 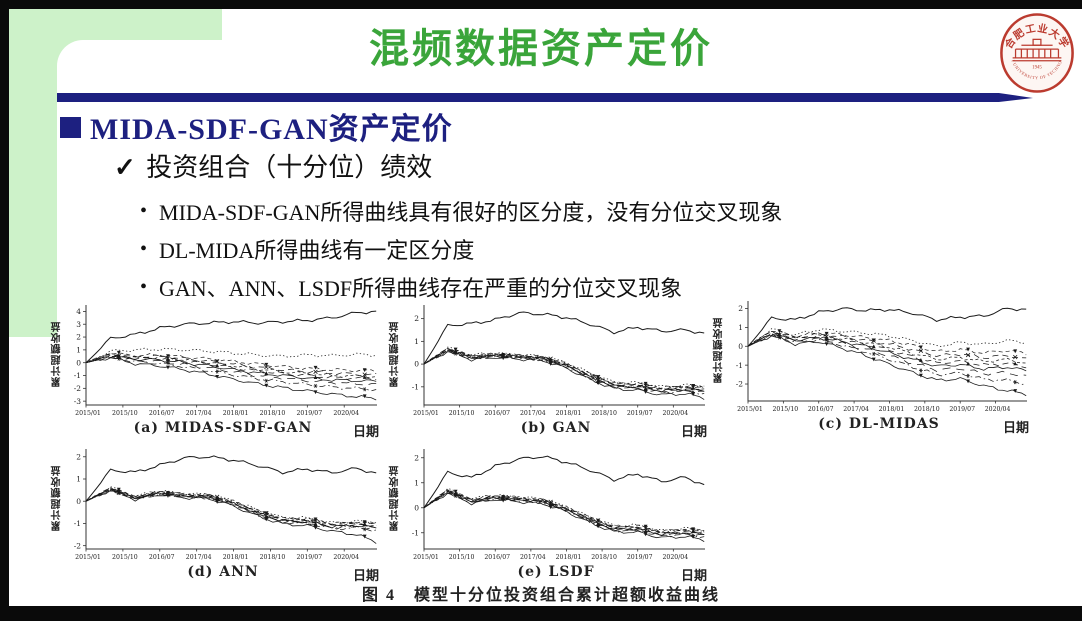 What do you see at coordinates (78, 401) in the screenshot?
I see `svg-text: -3` at bounding box center [78, 401].